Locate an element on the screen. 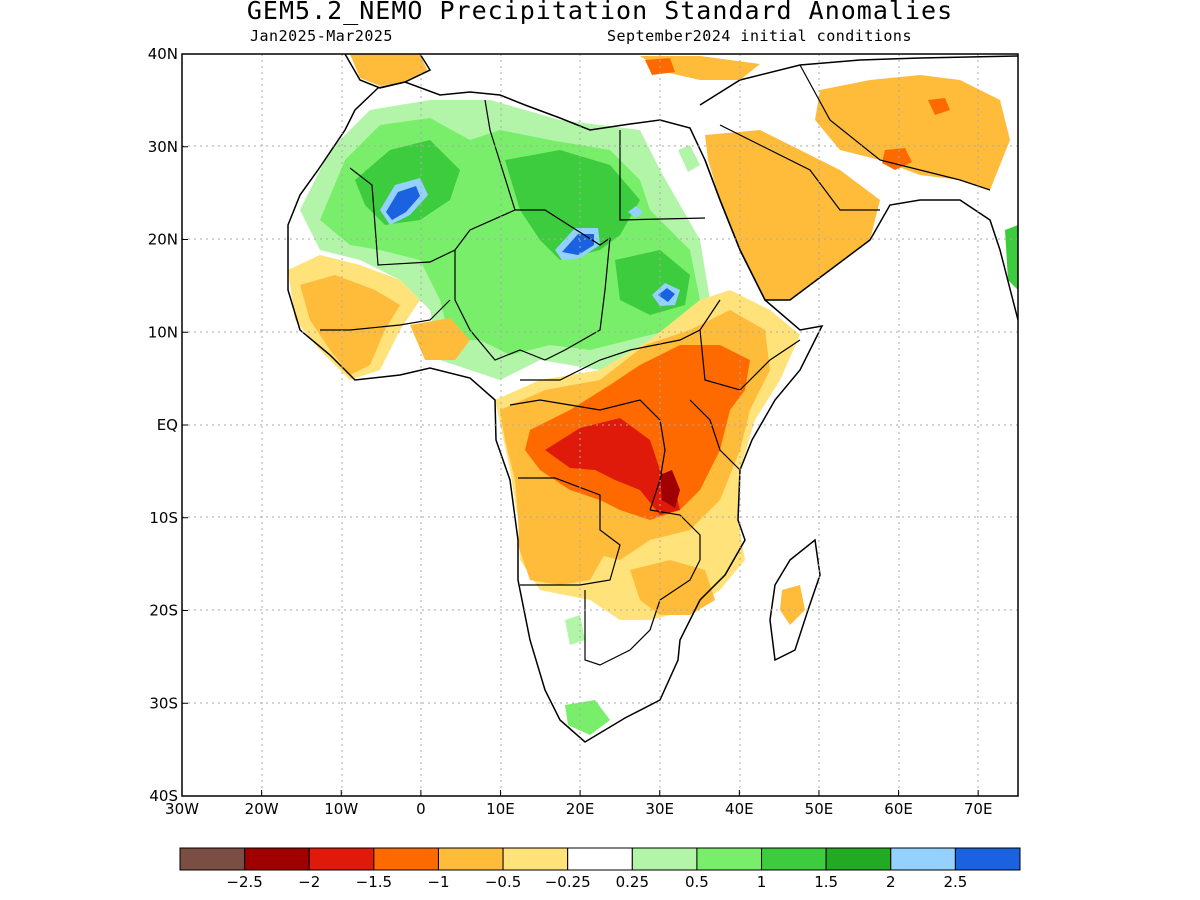  border-angola is located at coordinates (569, 531).